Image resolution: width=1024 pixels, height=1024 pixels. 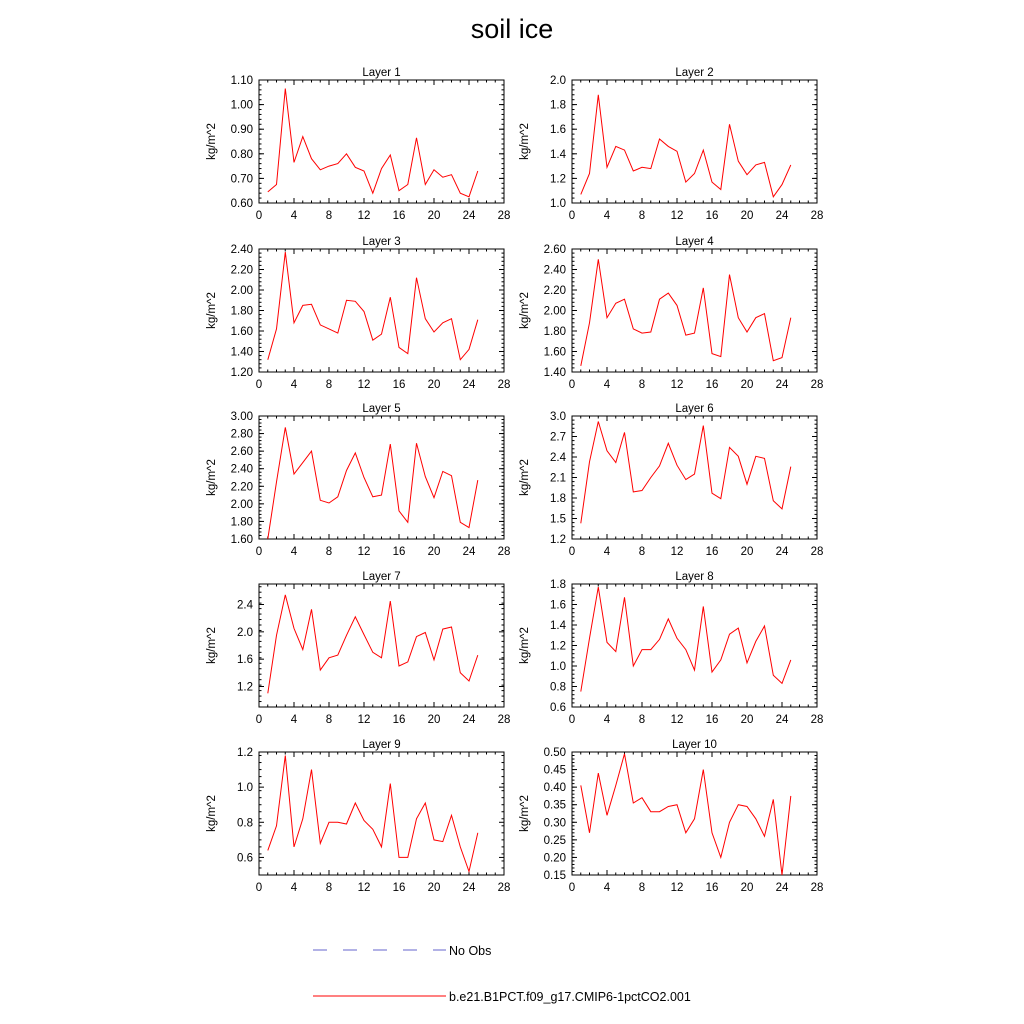 What do you see at coordinates (782, 720) in the screenshot?
I see `panel-8-xtick-label: 24` at bounding box center [782, 720].